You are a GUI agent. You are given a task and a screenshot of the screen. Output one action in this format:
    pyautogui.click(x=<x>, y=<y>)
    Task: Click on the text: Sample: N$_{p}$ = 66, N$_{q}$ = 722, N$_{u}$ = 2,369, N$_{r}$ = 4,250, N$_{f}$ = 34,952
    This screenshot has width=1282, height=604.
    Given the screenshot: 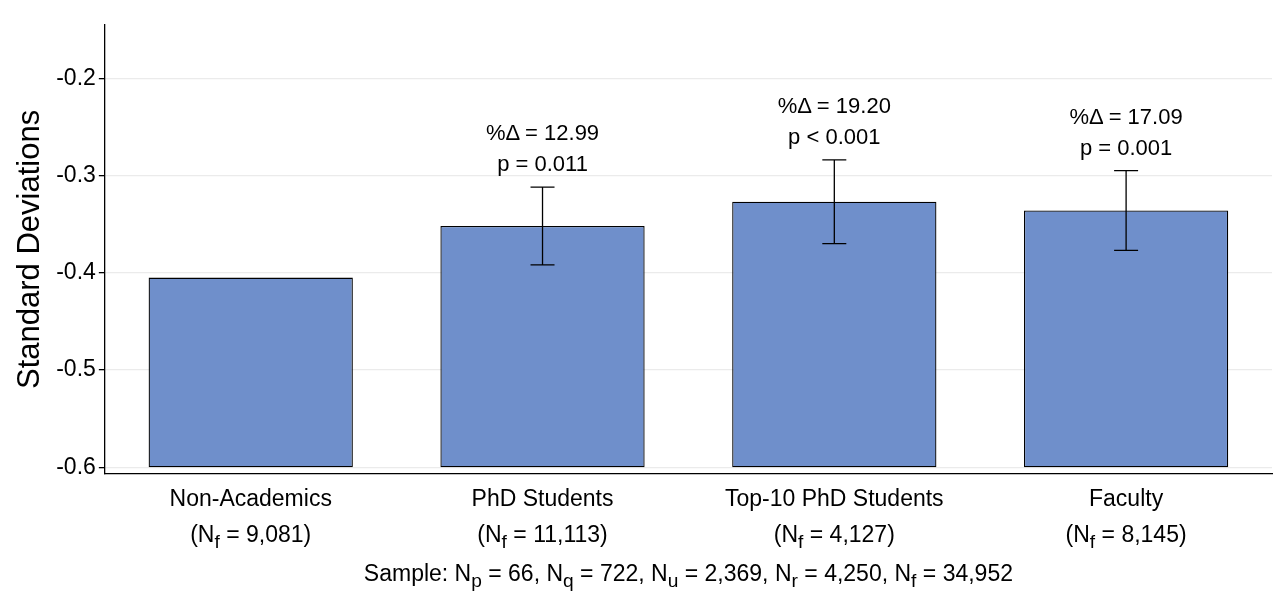 What is the action you would take?
    pyautogui.click(x=688, y=575)
    